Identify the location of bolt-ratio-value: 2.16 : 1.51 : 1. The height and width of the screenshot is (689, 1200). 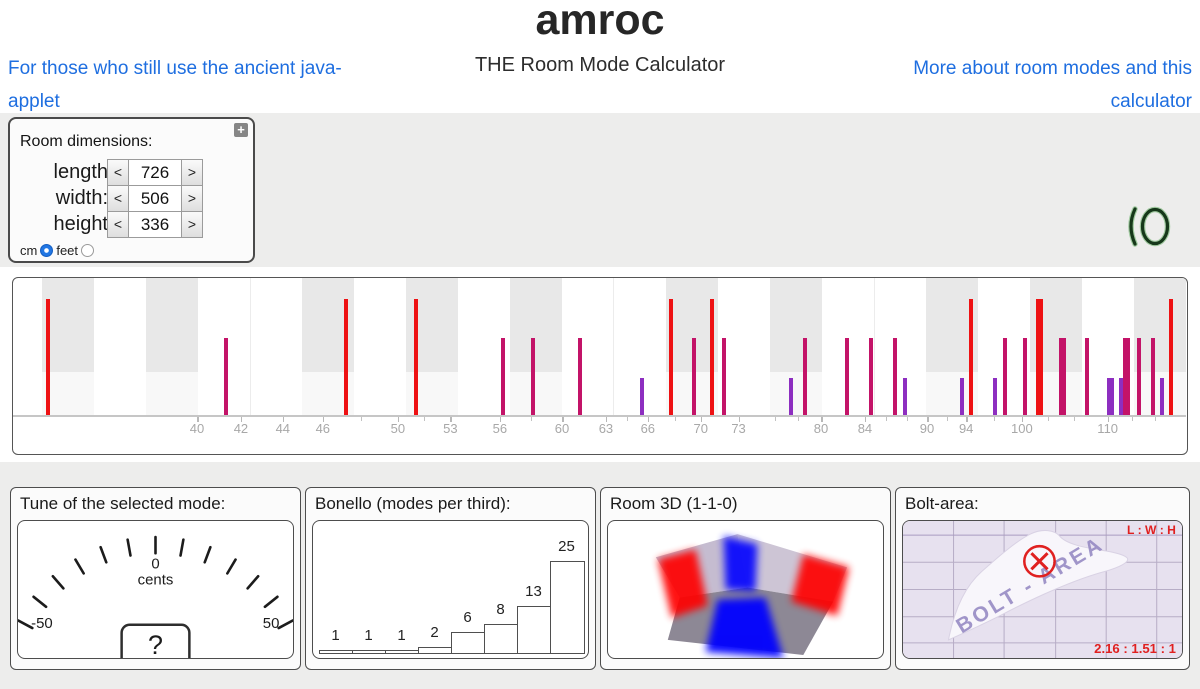
(1135, 648).